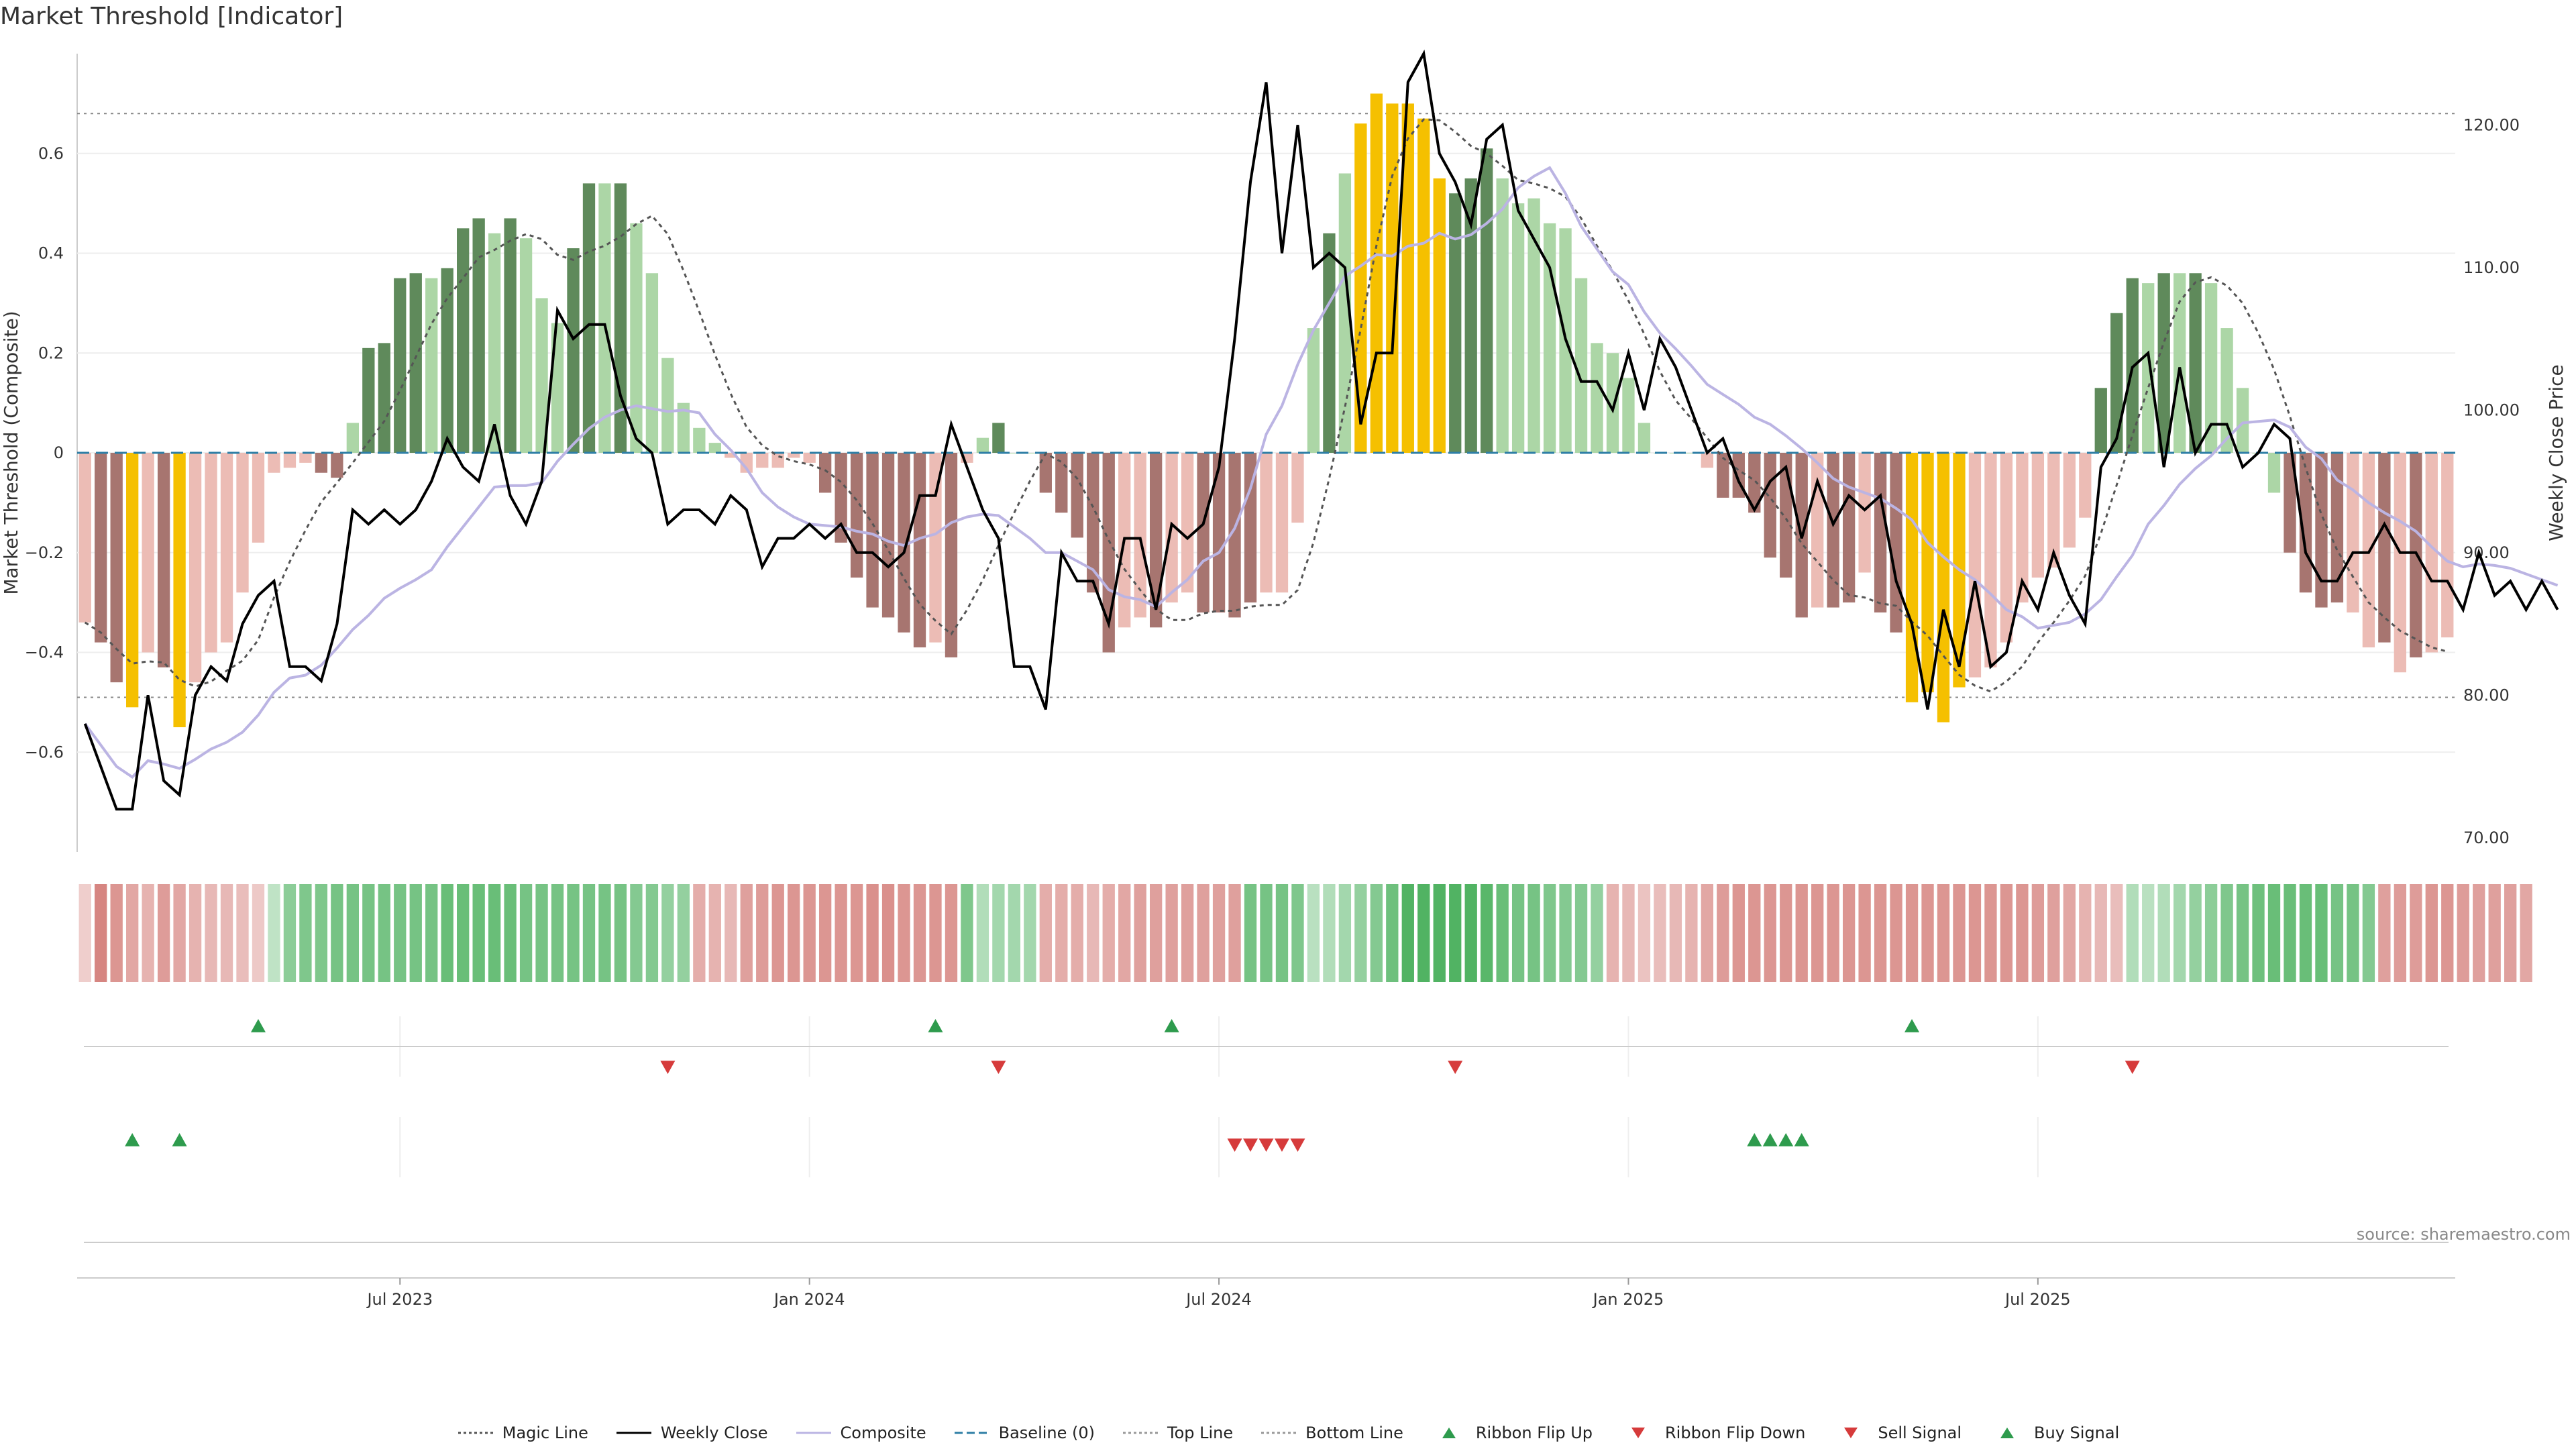  What do you see at coordinates (883, 1433) in the screenshot?
I see `legend-label: Composite` at bounding box center [883, 1433].